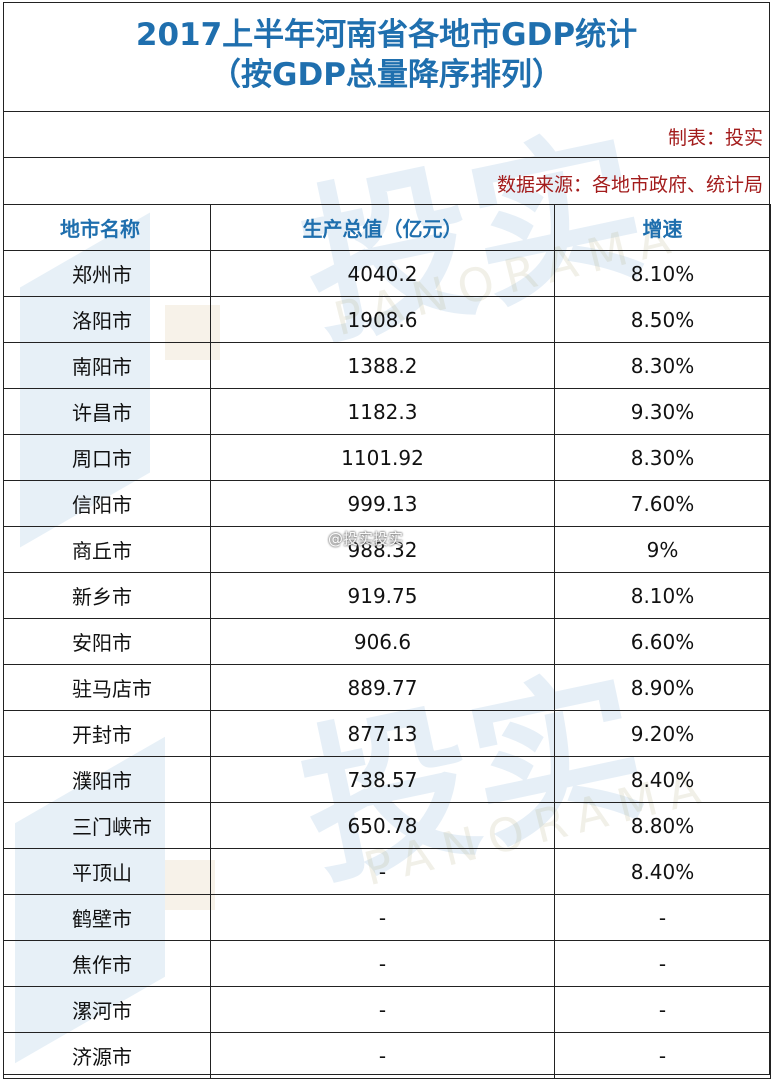 This screenshot has width=774, height=1079. Describe the element at coordinates (662, 733) in the screenshot. I see `growth-cell: 9.20%` at that location.